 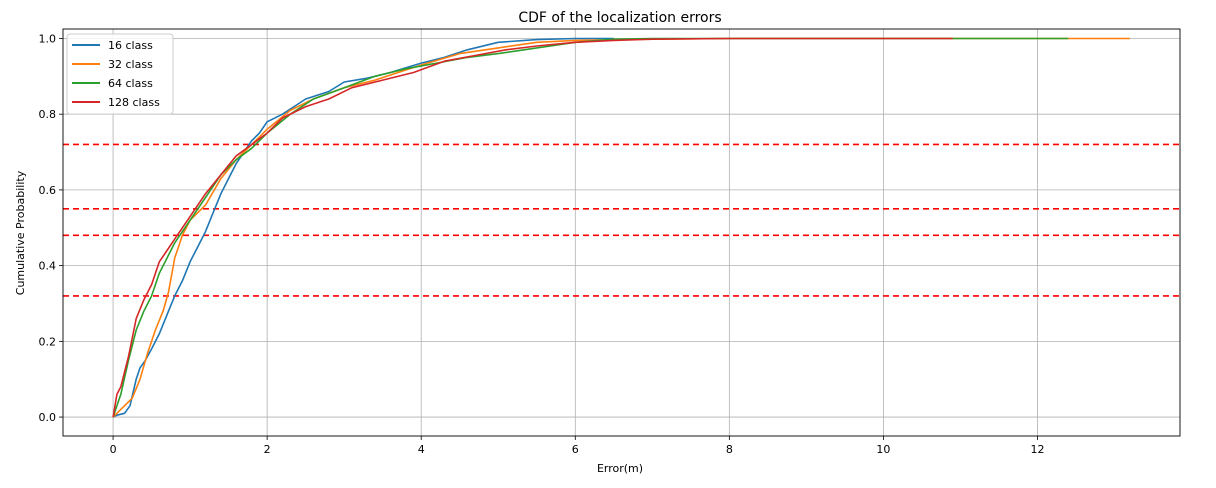 I want to click on x-axis-label: Error(m), so click(x=620, y=468).